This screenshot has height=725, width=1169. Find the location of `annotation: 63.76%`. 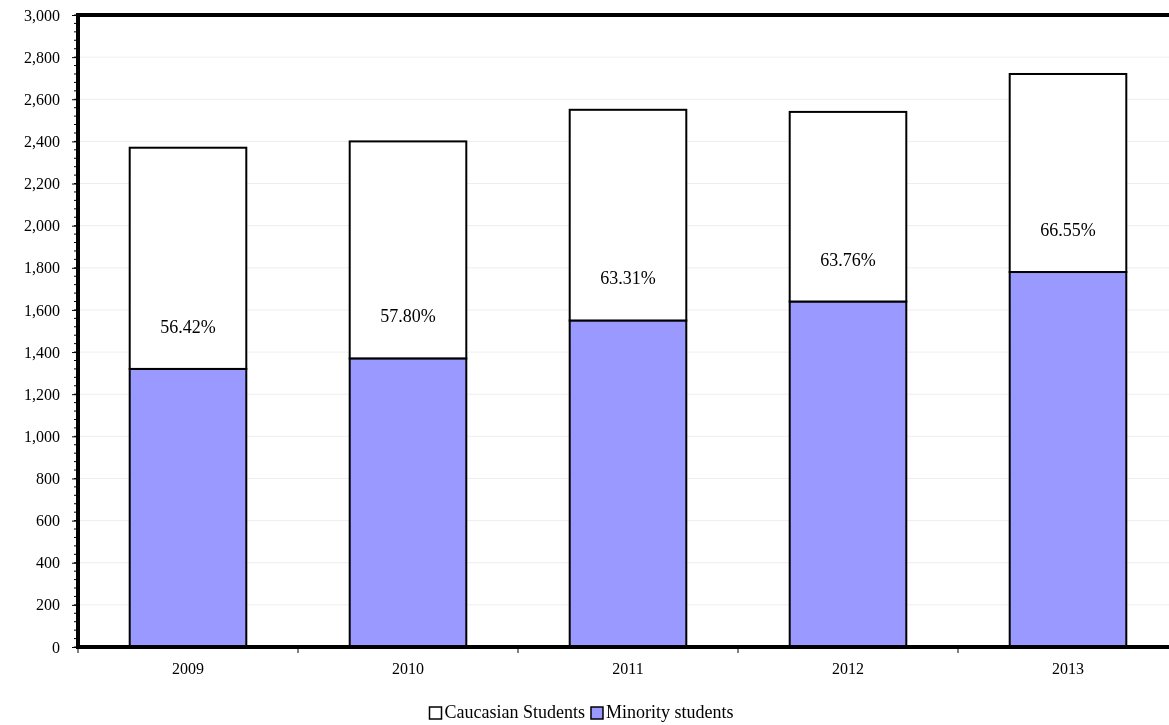

annotation: 63.76% is located at coordinates (848, 259).